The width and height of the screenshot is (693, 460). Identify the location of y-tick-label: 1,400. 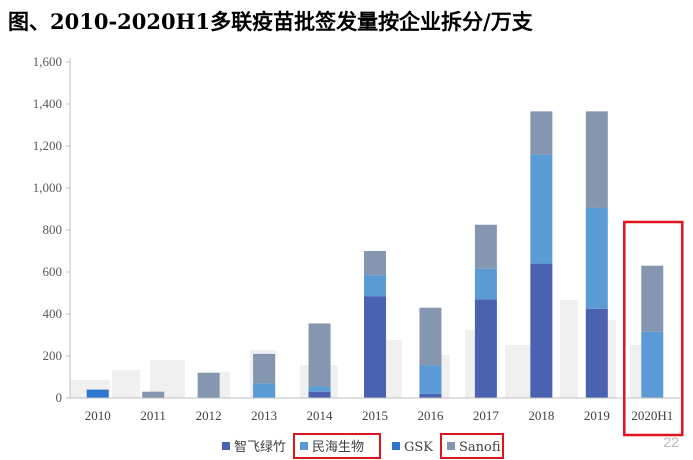
(47, 103).